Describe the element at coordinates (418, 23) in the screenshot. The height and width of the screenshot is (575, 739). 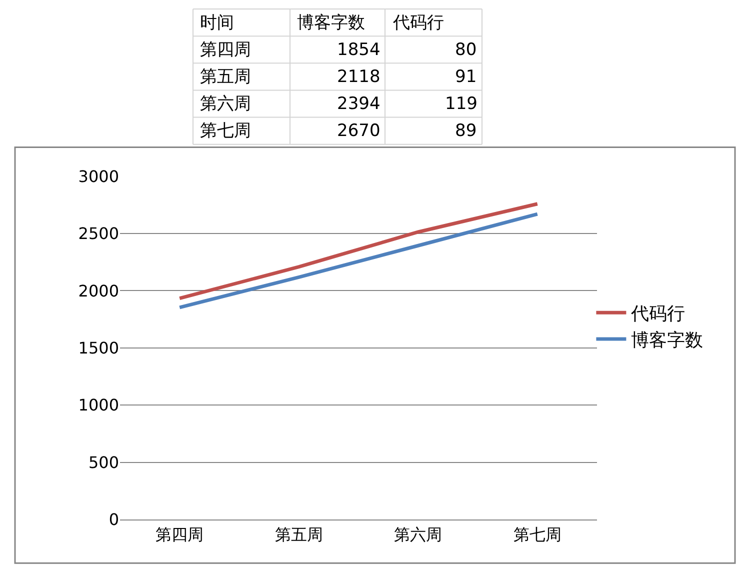
I see `text: 代码行` at that location.